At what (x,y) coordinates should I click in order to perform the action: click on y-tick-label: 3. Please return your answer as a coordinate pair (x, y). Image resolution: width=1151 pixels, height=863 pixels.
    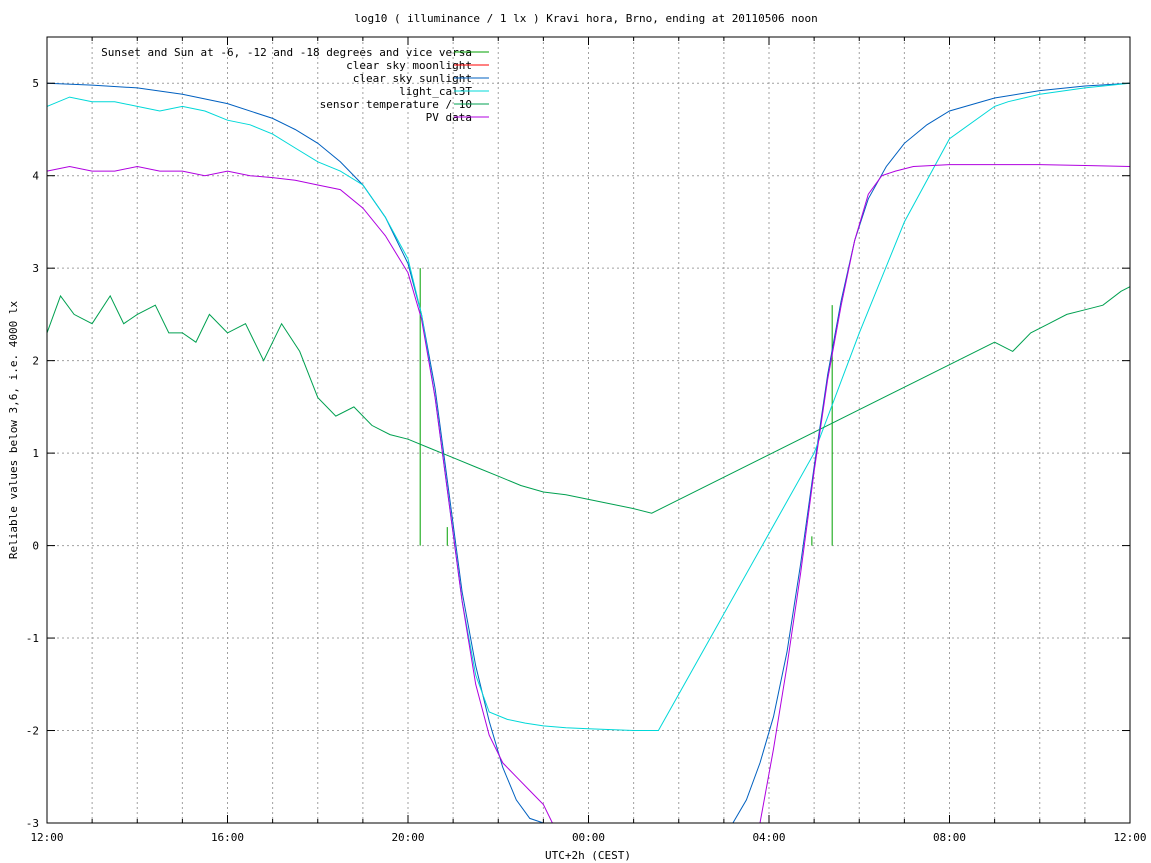
    Looking at the image, I should click on (35, 268).